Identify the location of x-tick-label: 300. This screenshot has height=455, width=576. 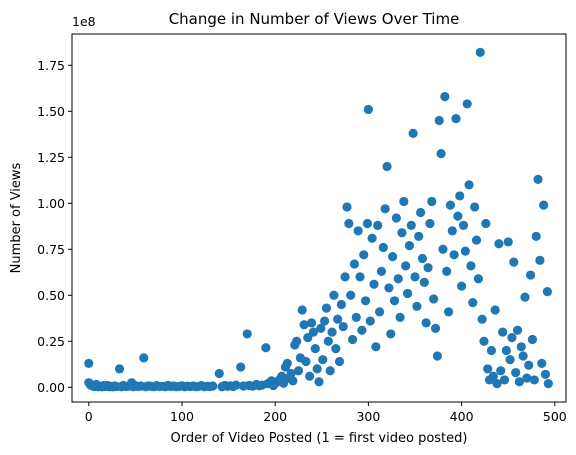
(368, 416).